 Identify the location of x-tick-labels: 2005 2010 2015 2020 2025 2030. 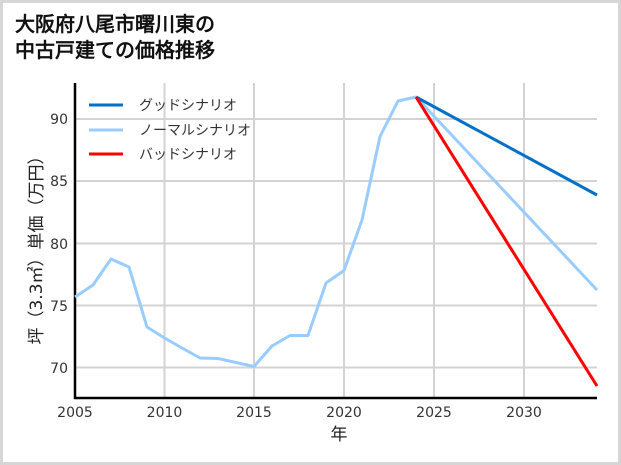
(299, 413).